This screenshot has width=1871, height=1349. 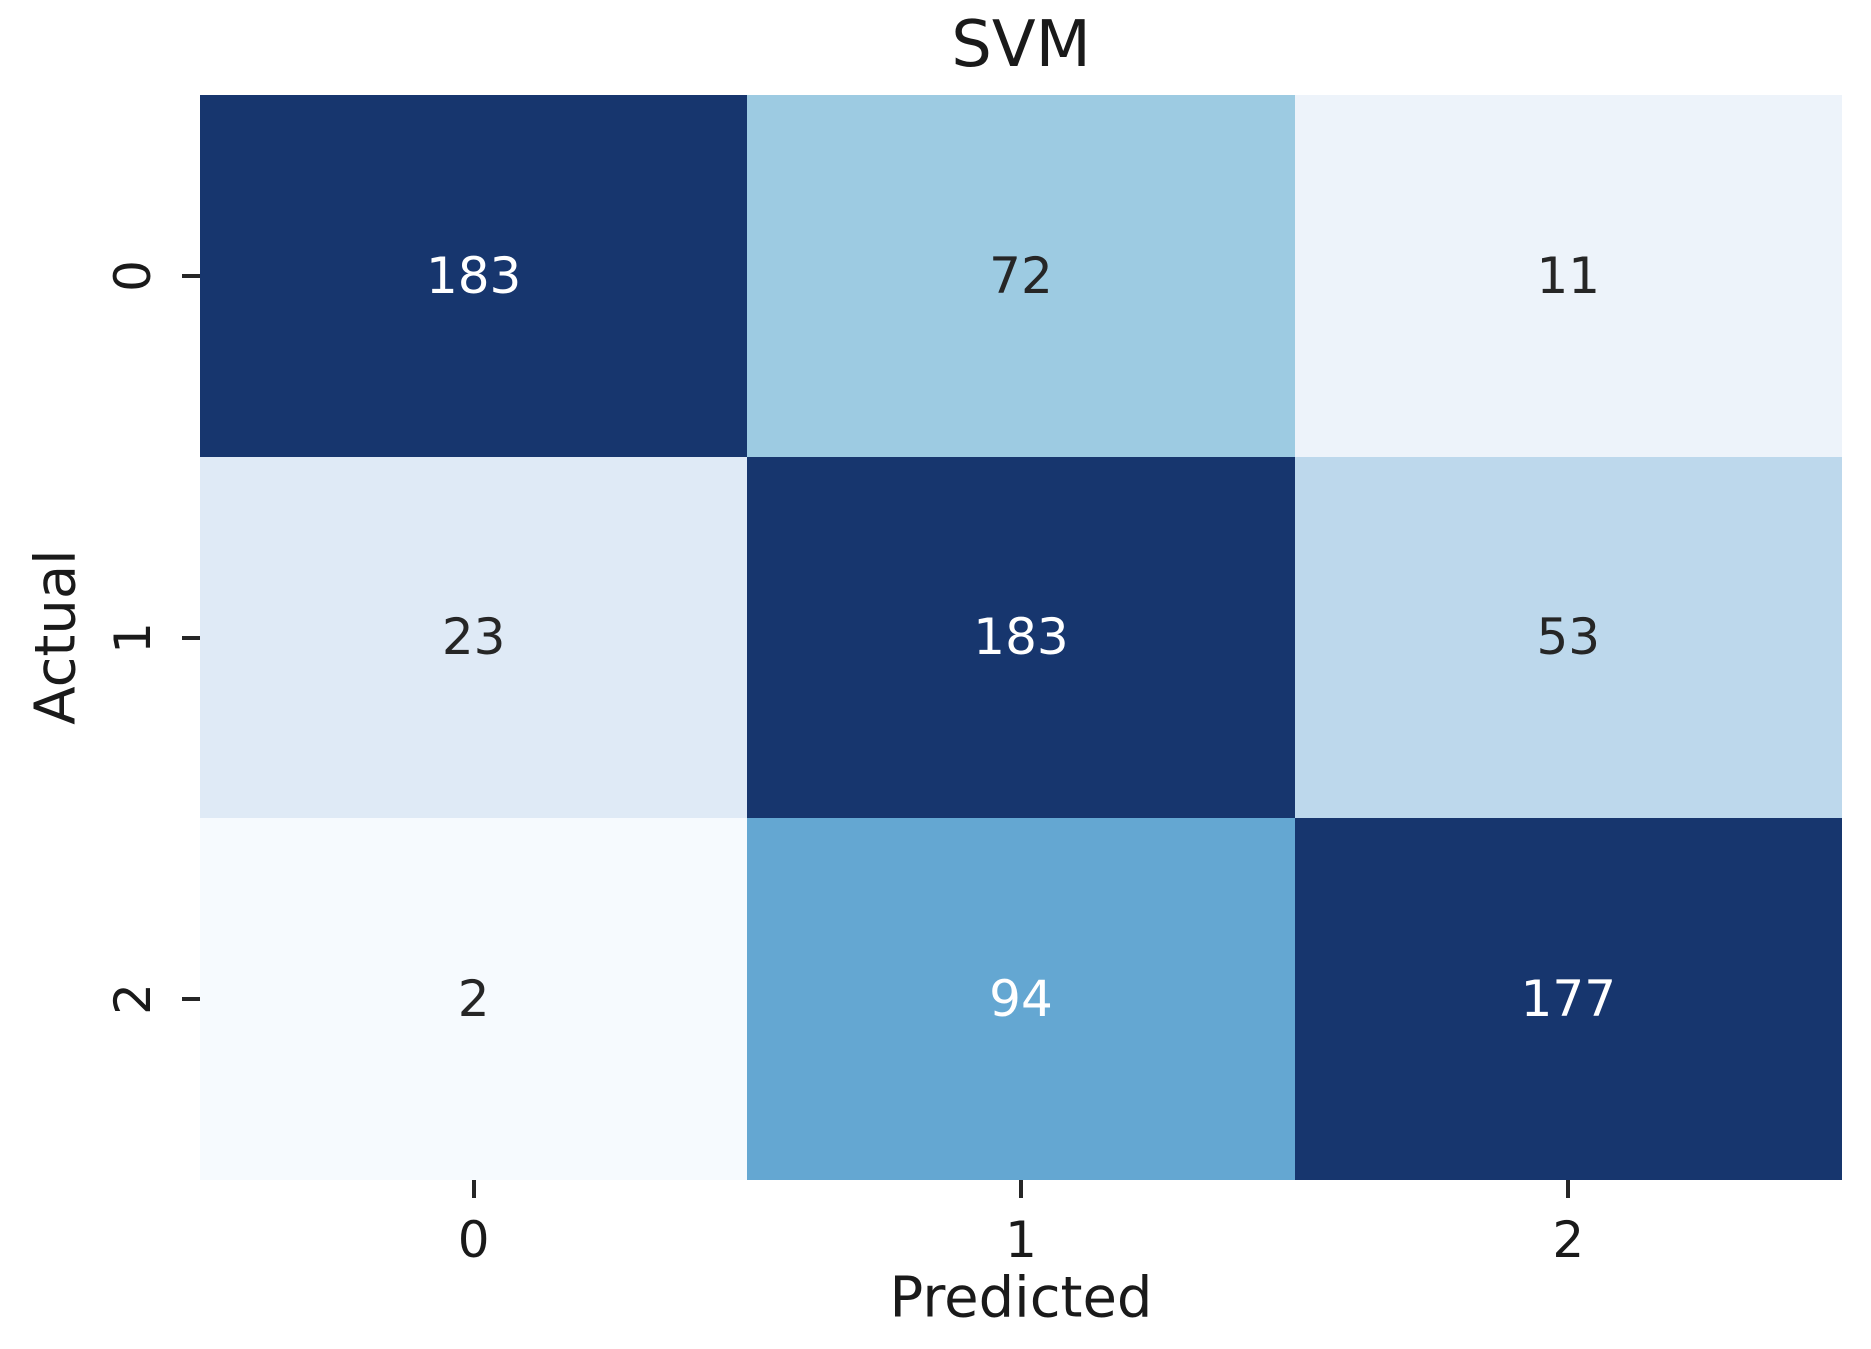 I want to click on heatmap-cell: 23, so click(x=474, y=637).